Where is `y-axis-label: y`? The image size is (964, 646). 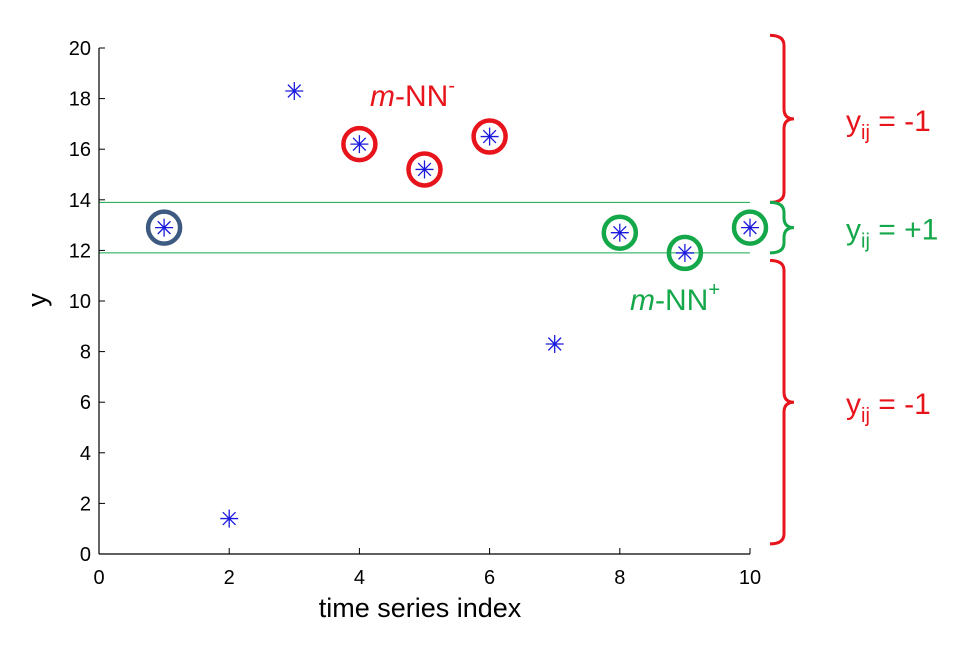 y-axis-label: y is located at coordinates (37, 300).